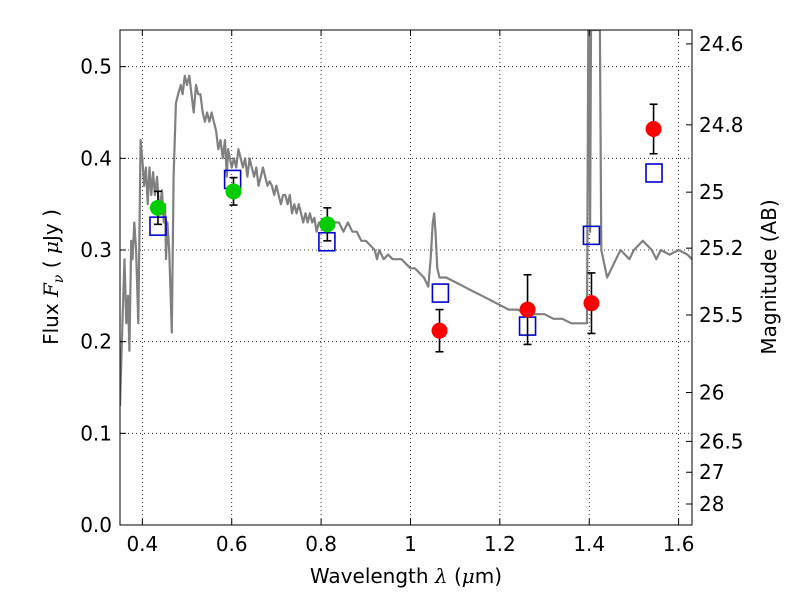  I want to click on magnitude-axis-label: Magnitude (AB), so click(769, 276).